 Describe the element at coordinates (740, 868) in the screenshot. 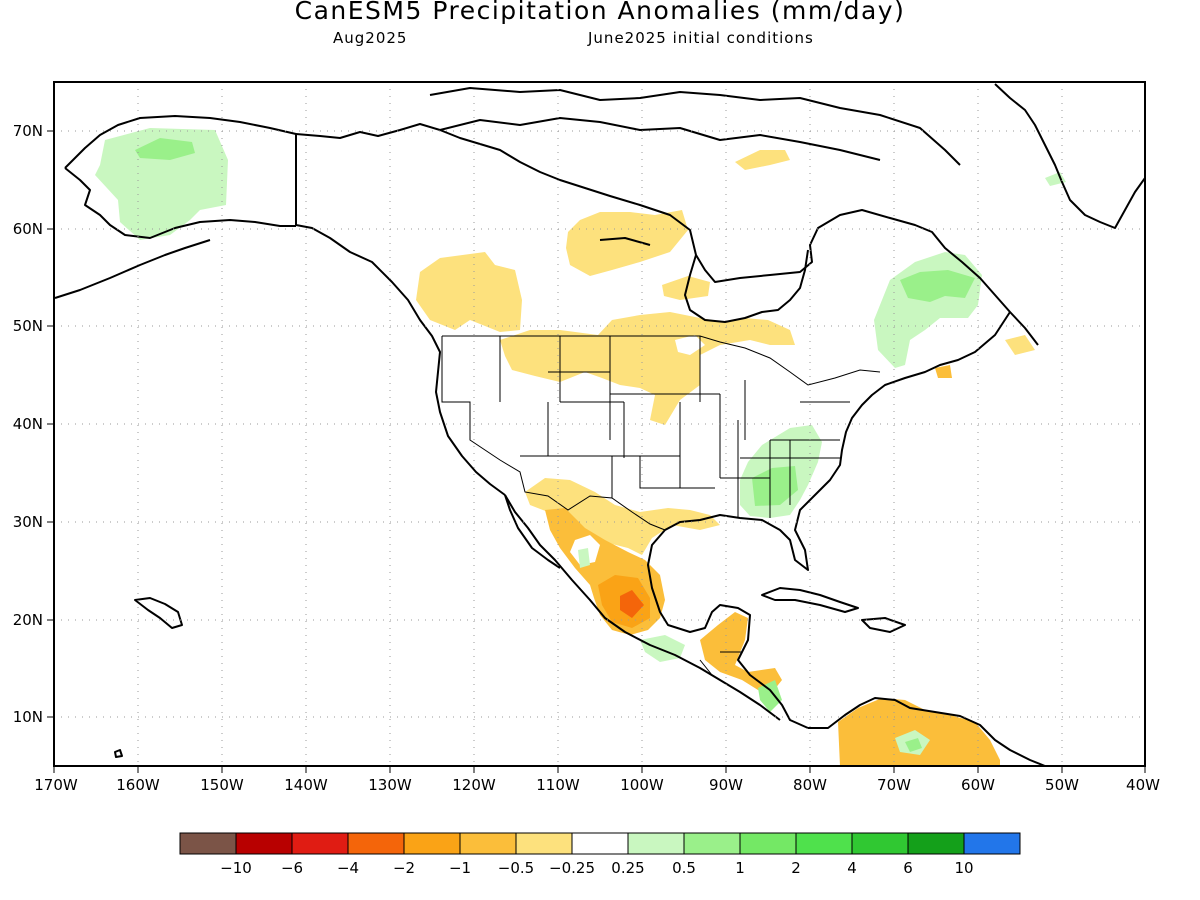

I see `colorbar-label: 1` at that location.